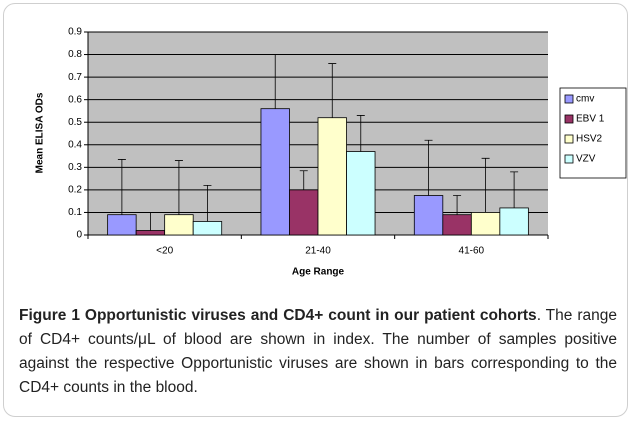 This screenshot has width=633, height=422. I want to click on x-tick-label: 41-60, so click(472, 251).